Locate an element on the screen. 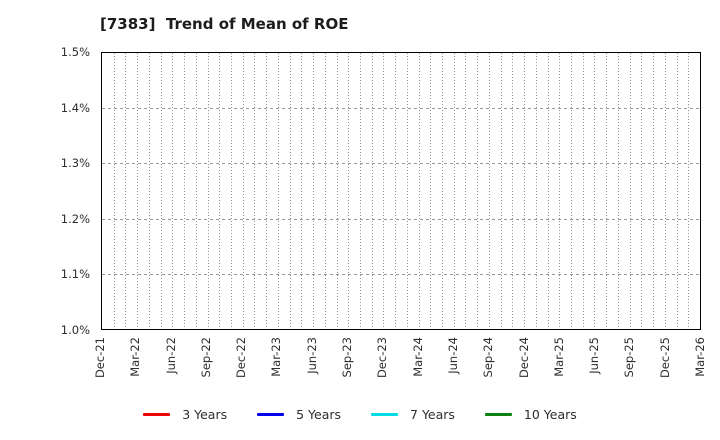 The image size is (720, 440). x-tick-label: Dec-23 is located at coordinates (382, 358).